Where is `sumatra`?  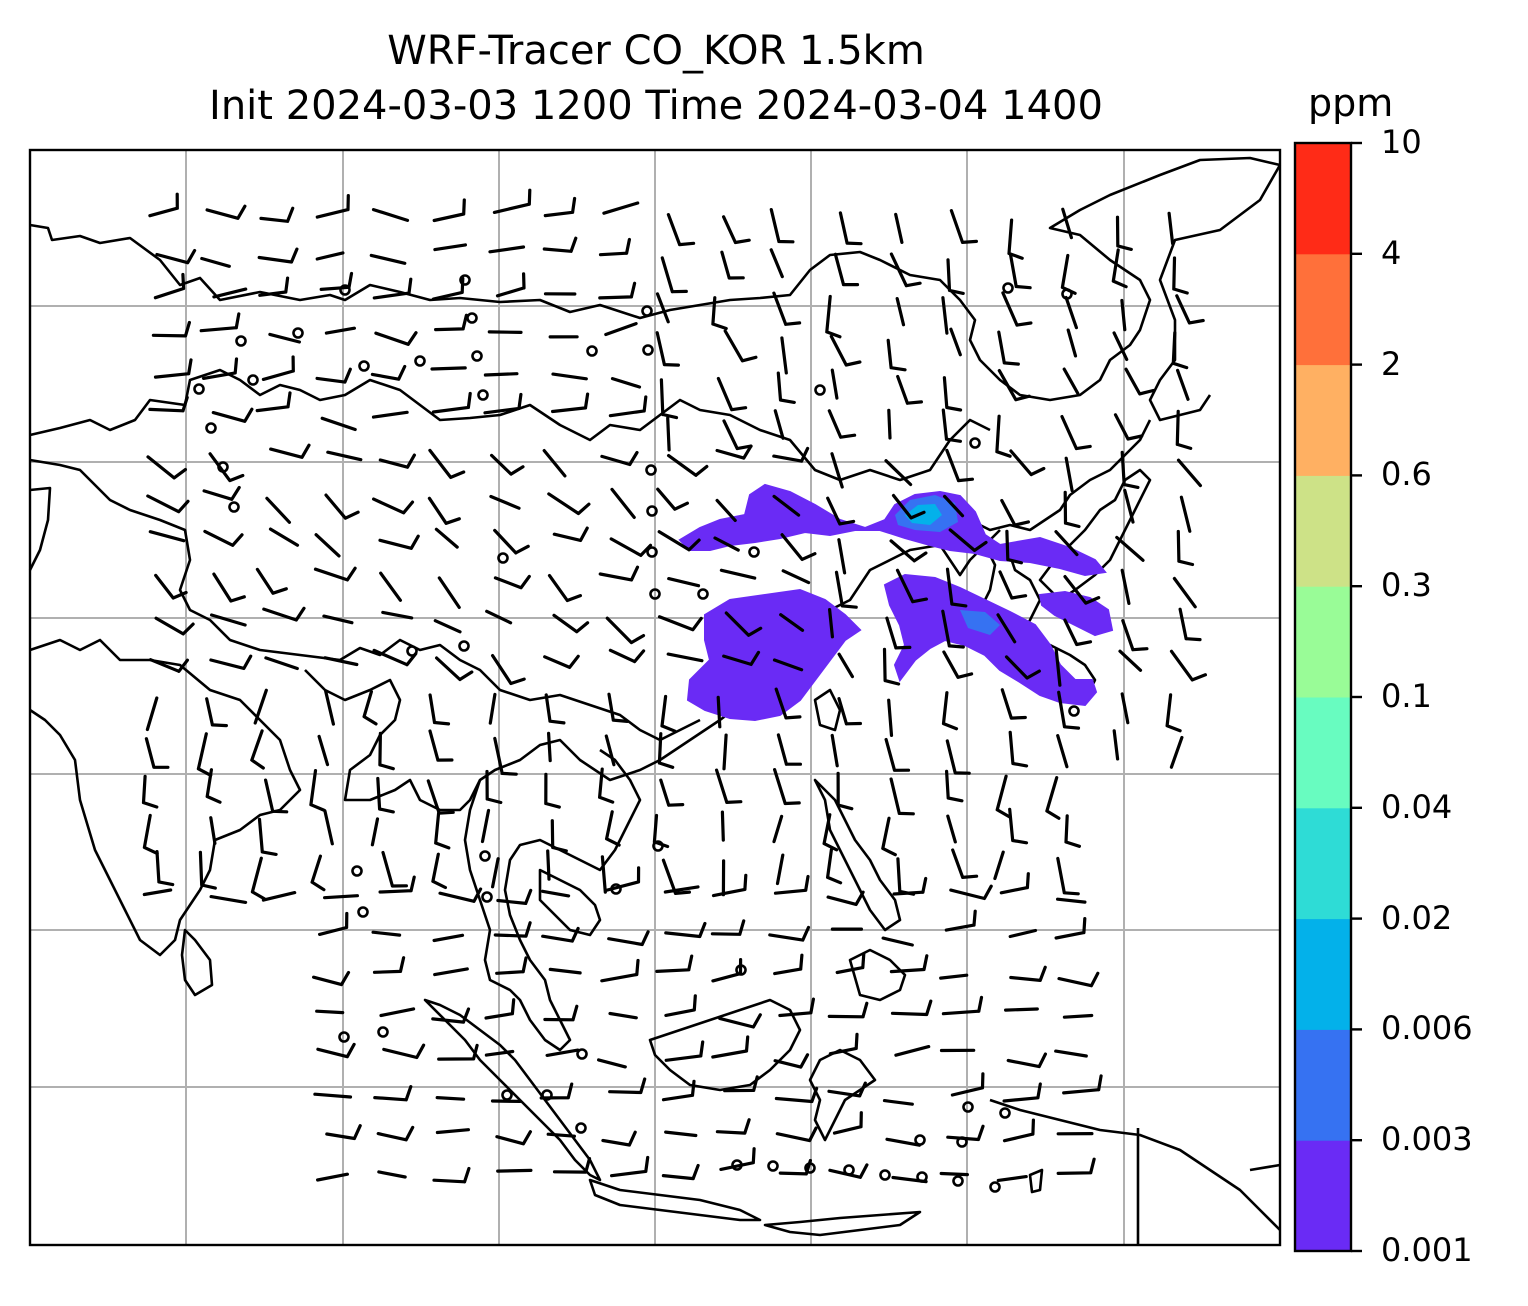
sumatra is located at coordinates (512, 1090).